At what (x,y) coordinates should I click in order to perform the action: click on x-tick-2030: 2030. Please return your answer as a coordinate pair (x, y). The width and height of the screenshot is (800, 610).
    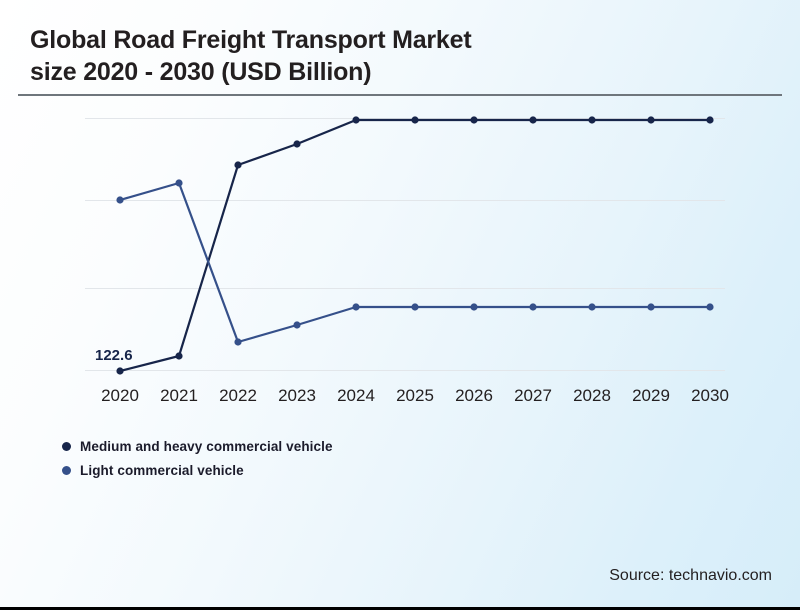
    Looking at the image, I should click on (710, 395).